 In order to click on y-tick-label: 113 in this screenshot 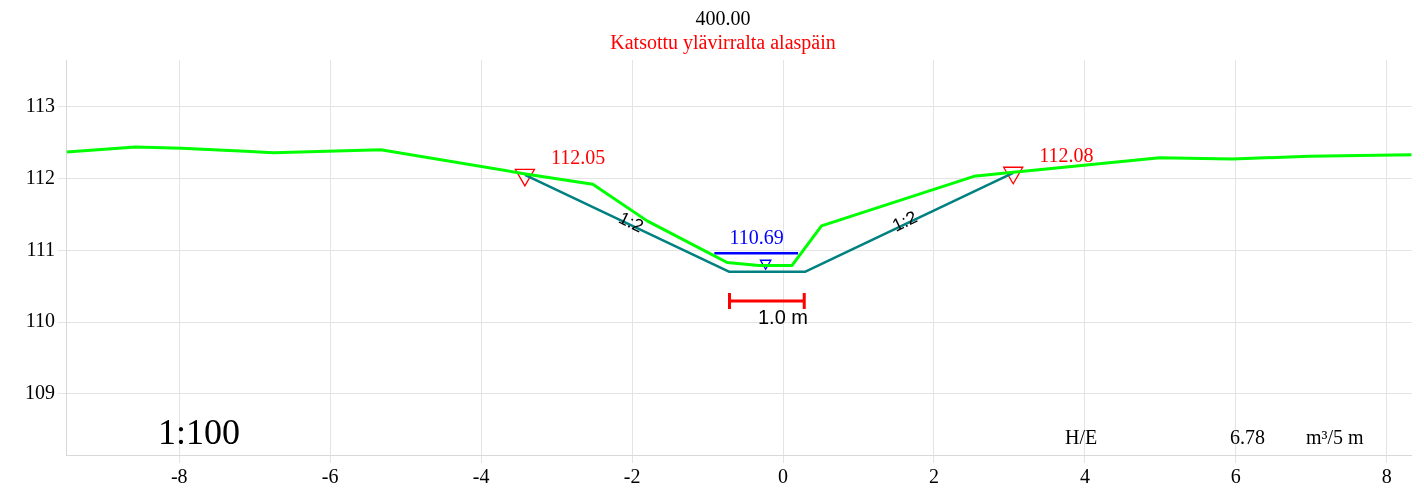, I will do `click(40, 104)`.